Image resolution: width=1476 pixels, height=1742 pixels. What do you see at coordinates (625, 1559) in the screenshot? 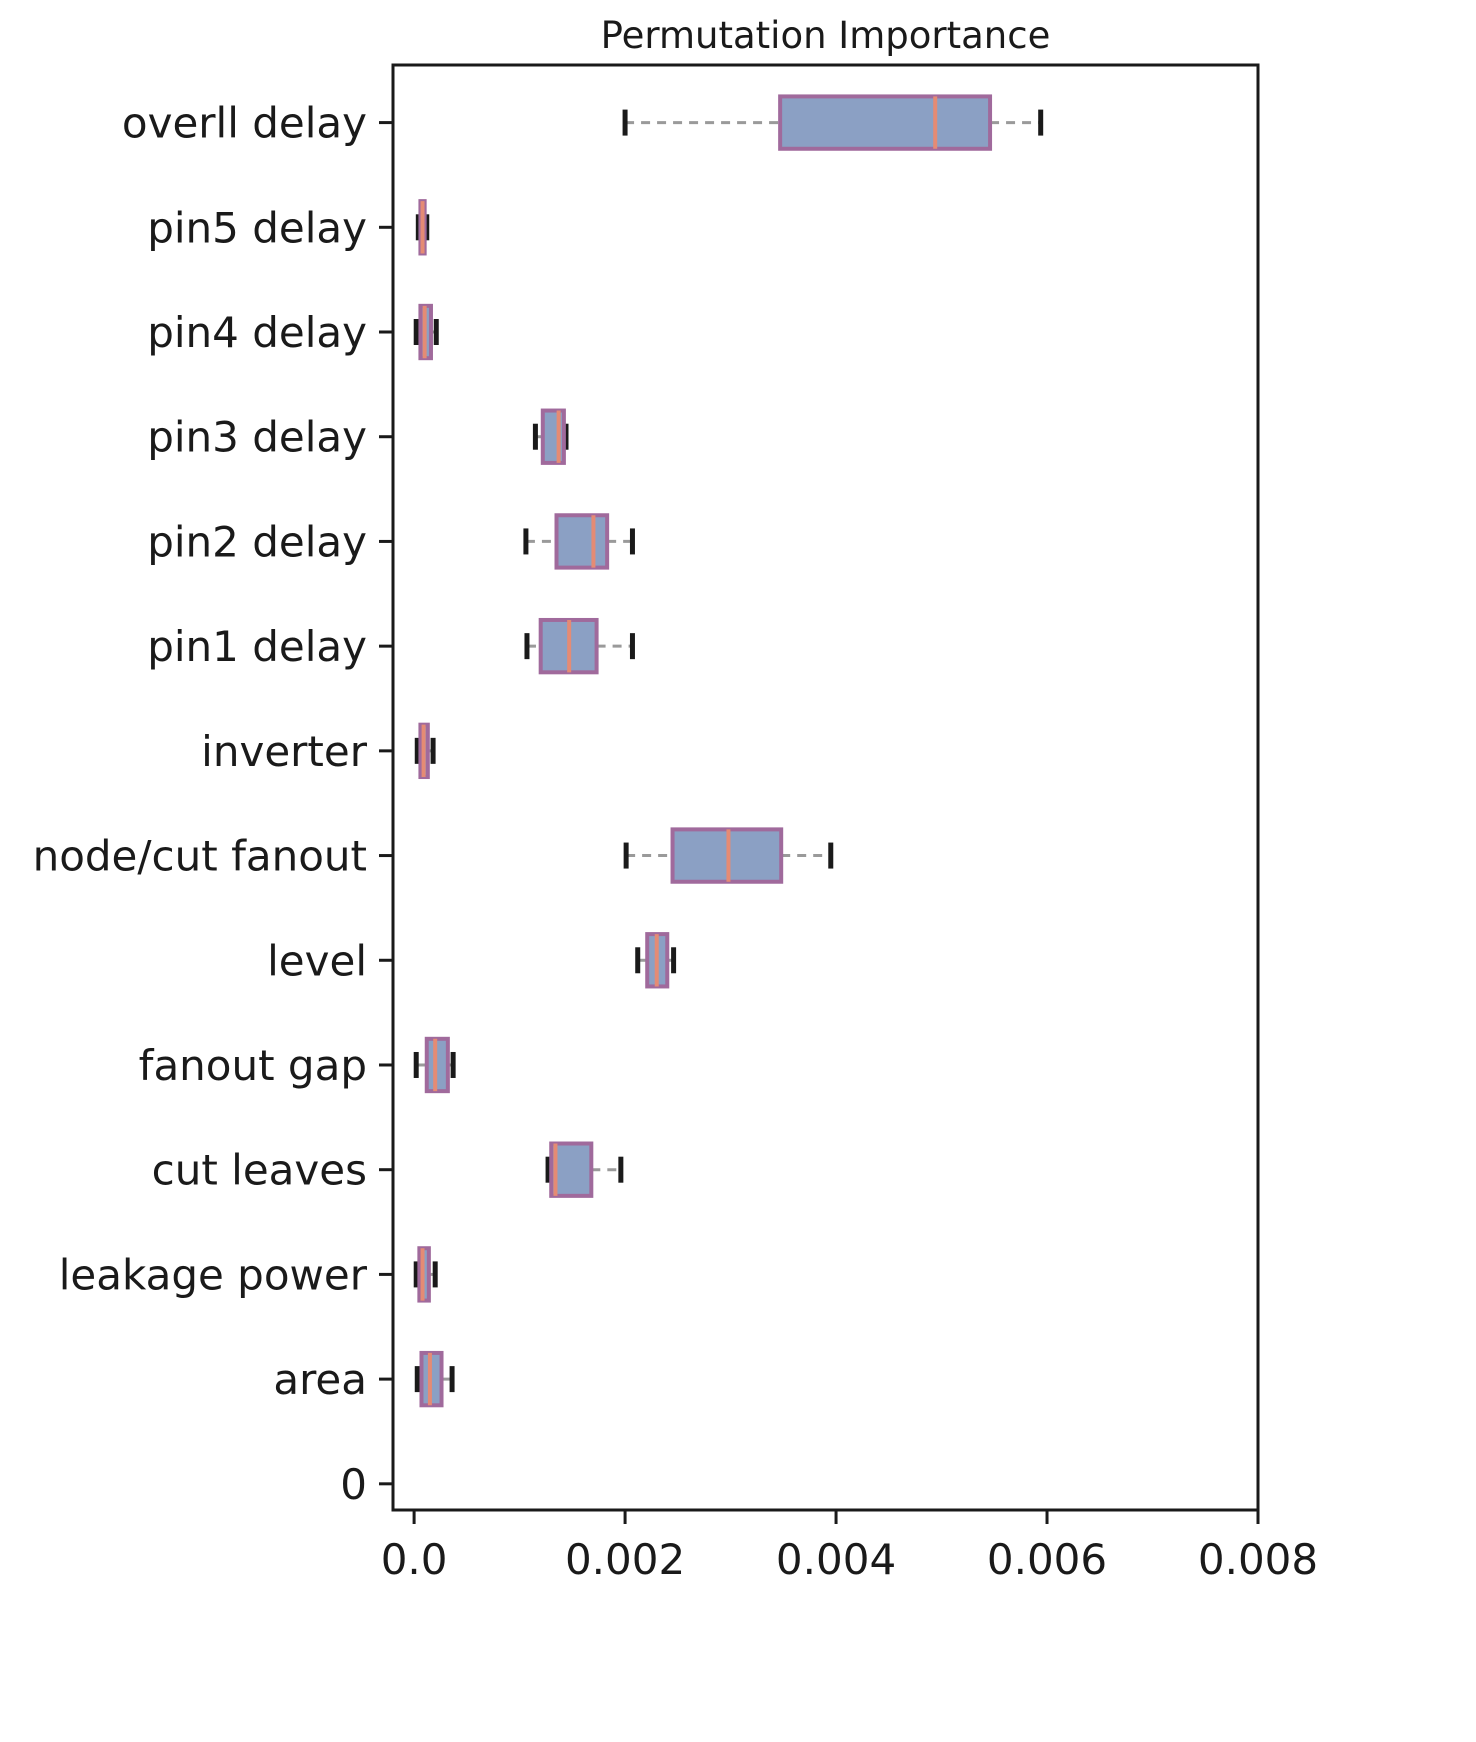
I see `x-tick-label: 0.002` at bounding box center [625, 1559].